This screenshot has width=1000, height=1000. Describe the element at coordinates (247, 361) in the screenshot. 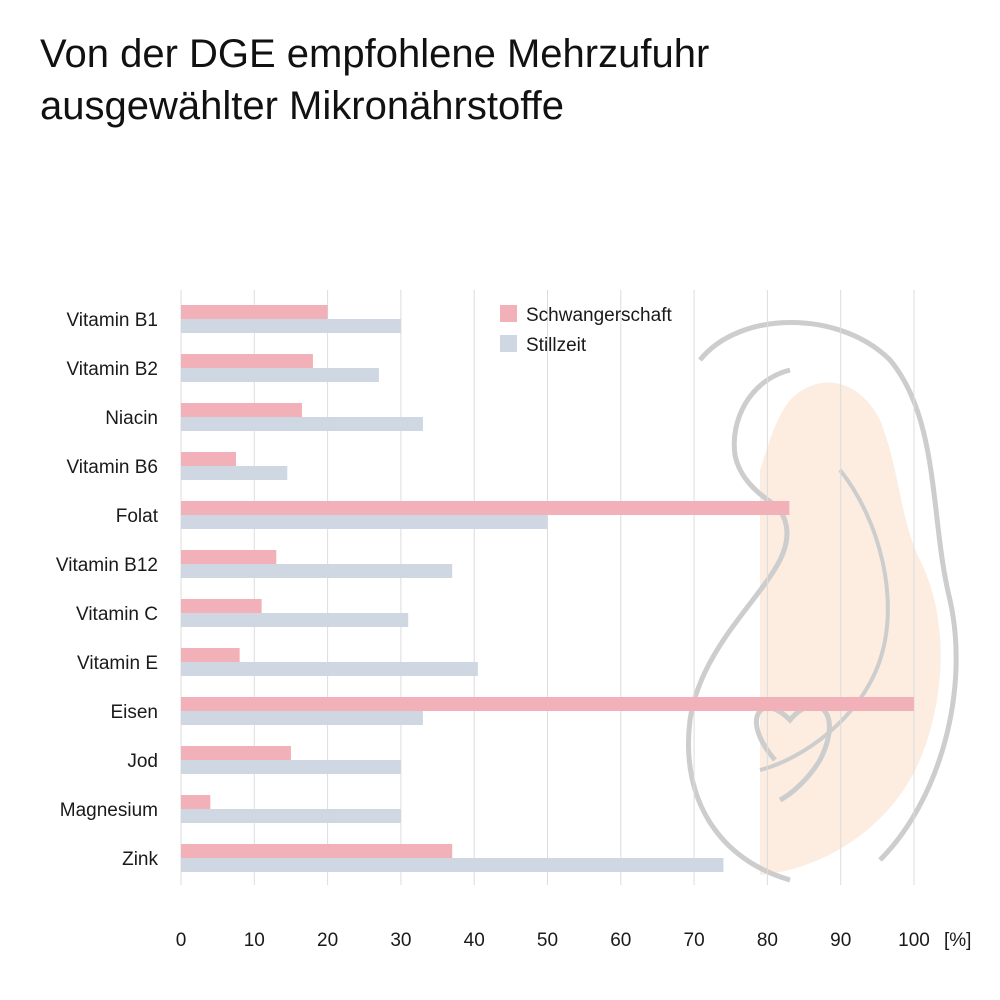

I see `bar-schwangerschaft-vitamin-b2` at that location.